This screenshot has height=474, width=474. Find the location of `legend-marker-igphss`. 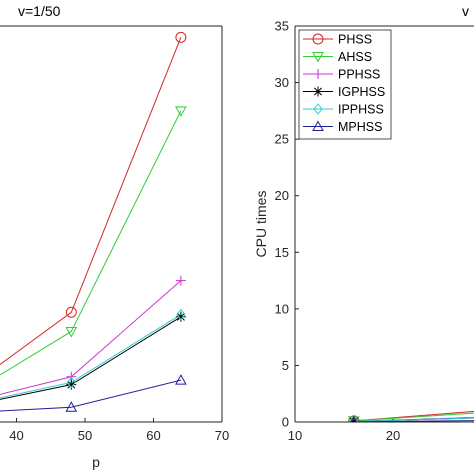

legend-marker-igphss is located at coordinates (318, 91).